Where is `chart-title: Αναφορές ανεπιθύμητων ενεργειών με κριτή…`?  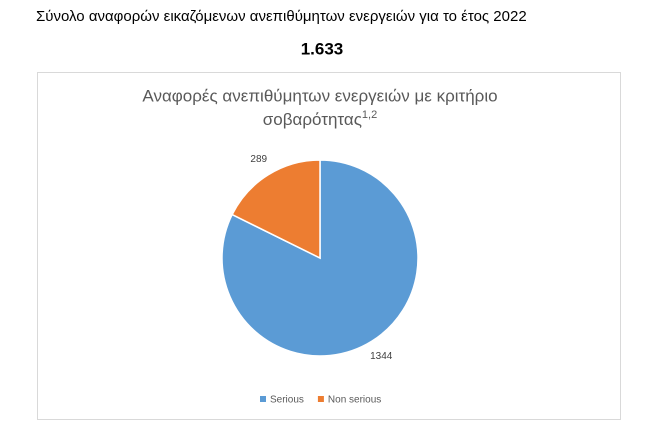 chart-title: Αναφορές ανεπιθύμητων ενεργειών με κριτή… is located at coordinates (319, 95).